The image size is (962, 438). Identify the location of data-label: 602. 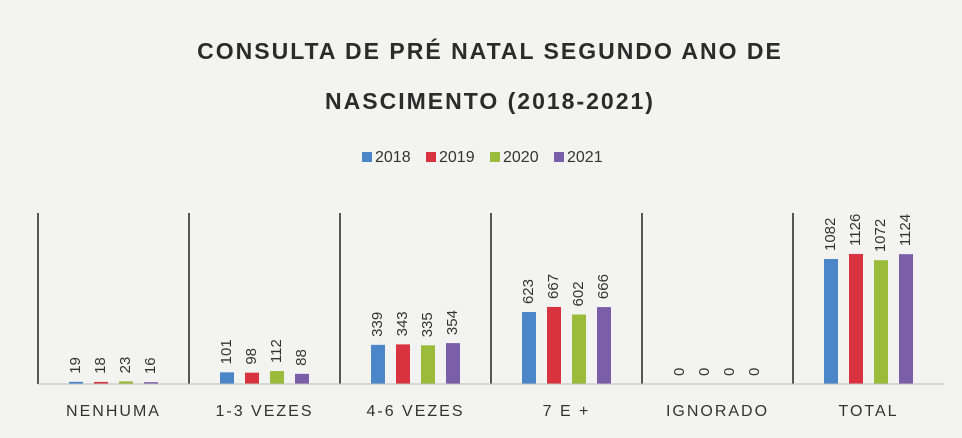
(578, 293).